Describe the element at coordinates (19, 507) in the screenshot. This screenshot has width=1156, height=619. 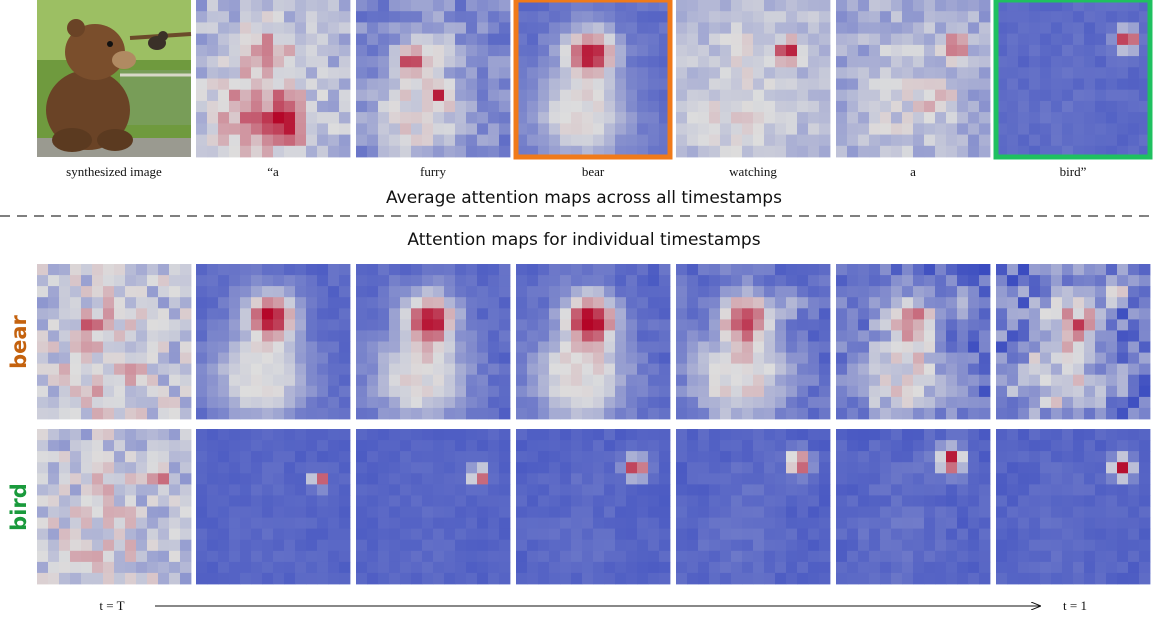
I see `row-label: bird` at that location.